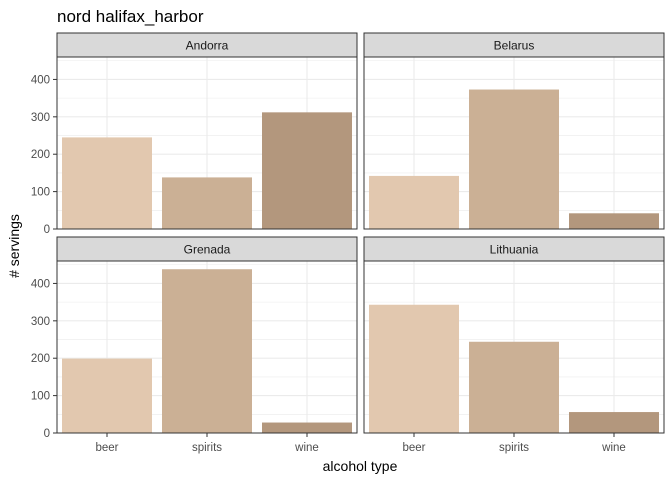  I want to click on facet-strip-label: Grenada, so click(207, 250).